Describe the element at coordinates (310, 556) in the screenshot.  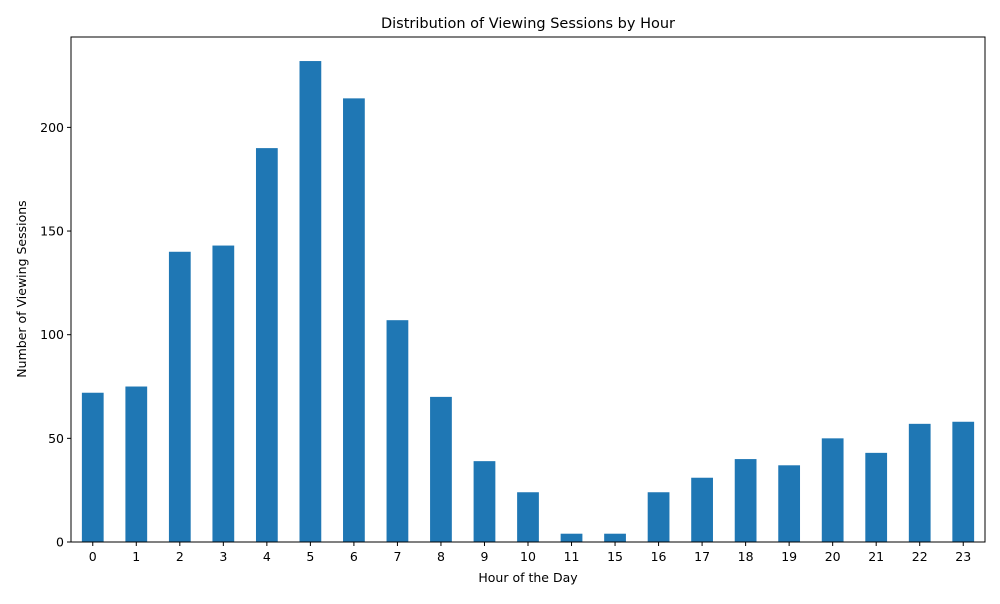
I see `x-tick-label: 5` at that location.